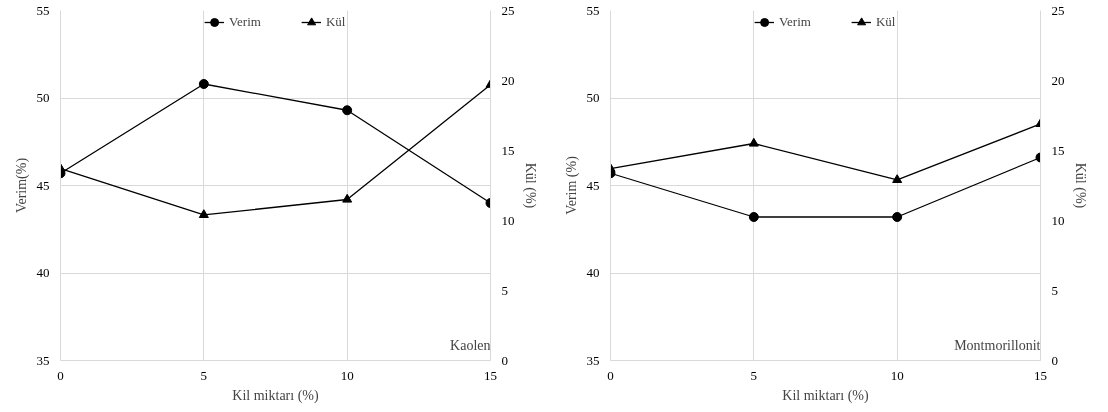 Image resolution: width=1108 pixels, height=412 pixels. I want to click on y-axis-title: Verim (%), so click(571, 185).